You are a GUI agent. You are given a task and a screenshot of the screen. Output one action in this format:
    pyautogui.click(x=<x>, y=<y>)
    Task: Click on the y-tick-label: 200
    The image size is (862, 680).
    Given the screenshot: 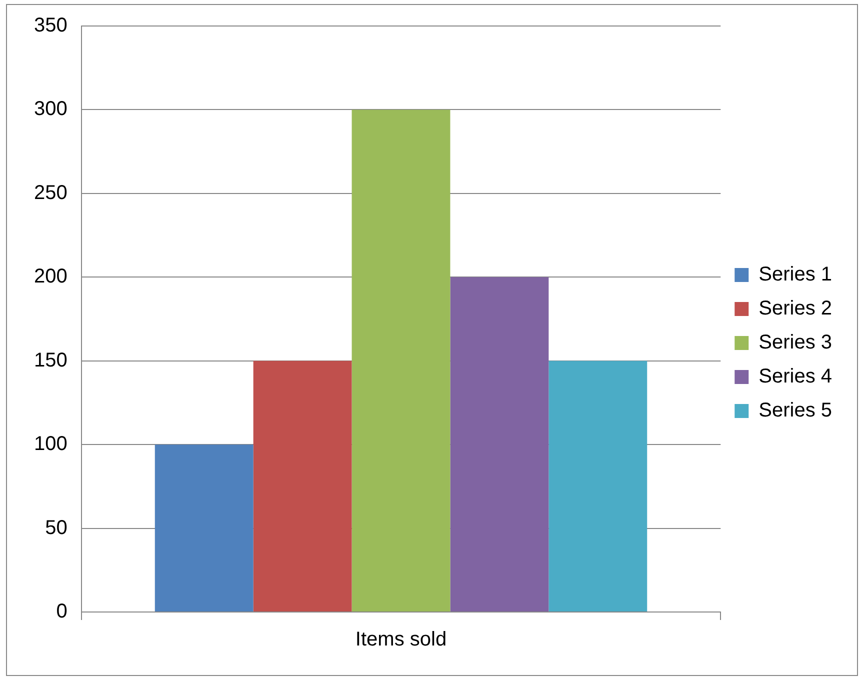 What is the action you would take?
    pyautogui.click(x=51, y=277)
    